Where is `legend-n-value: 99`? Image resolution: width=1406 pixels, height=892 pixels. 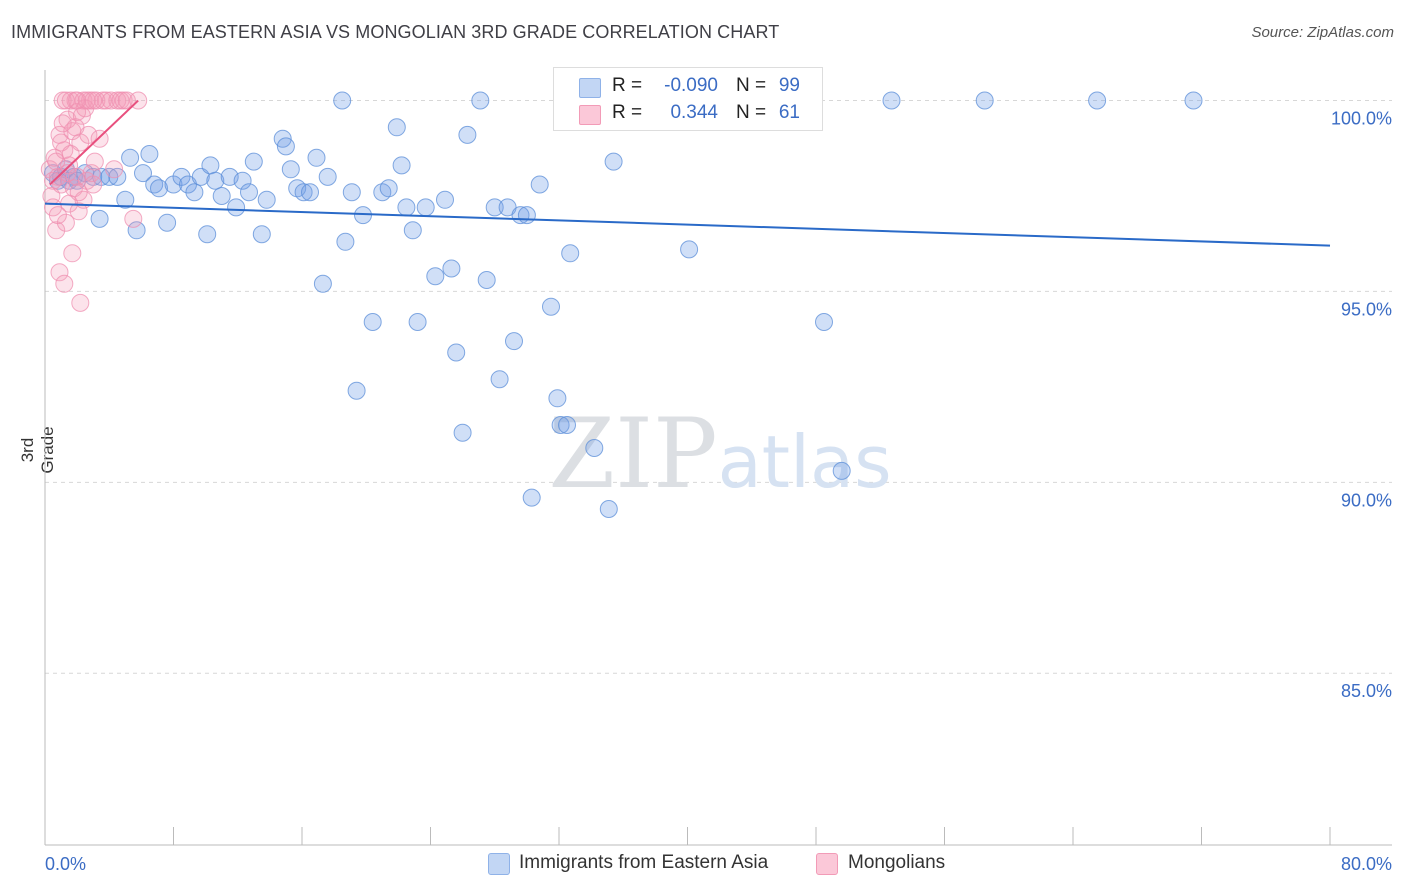
legend-n-value: 99 is located at coordinates (789, 85).